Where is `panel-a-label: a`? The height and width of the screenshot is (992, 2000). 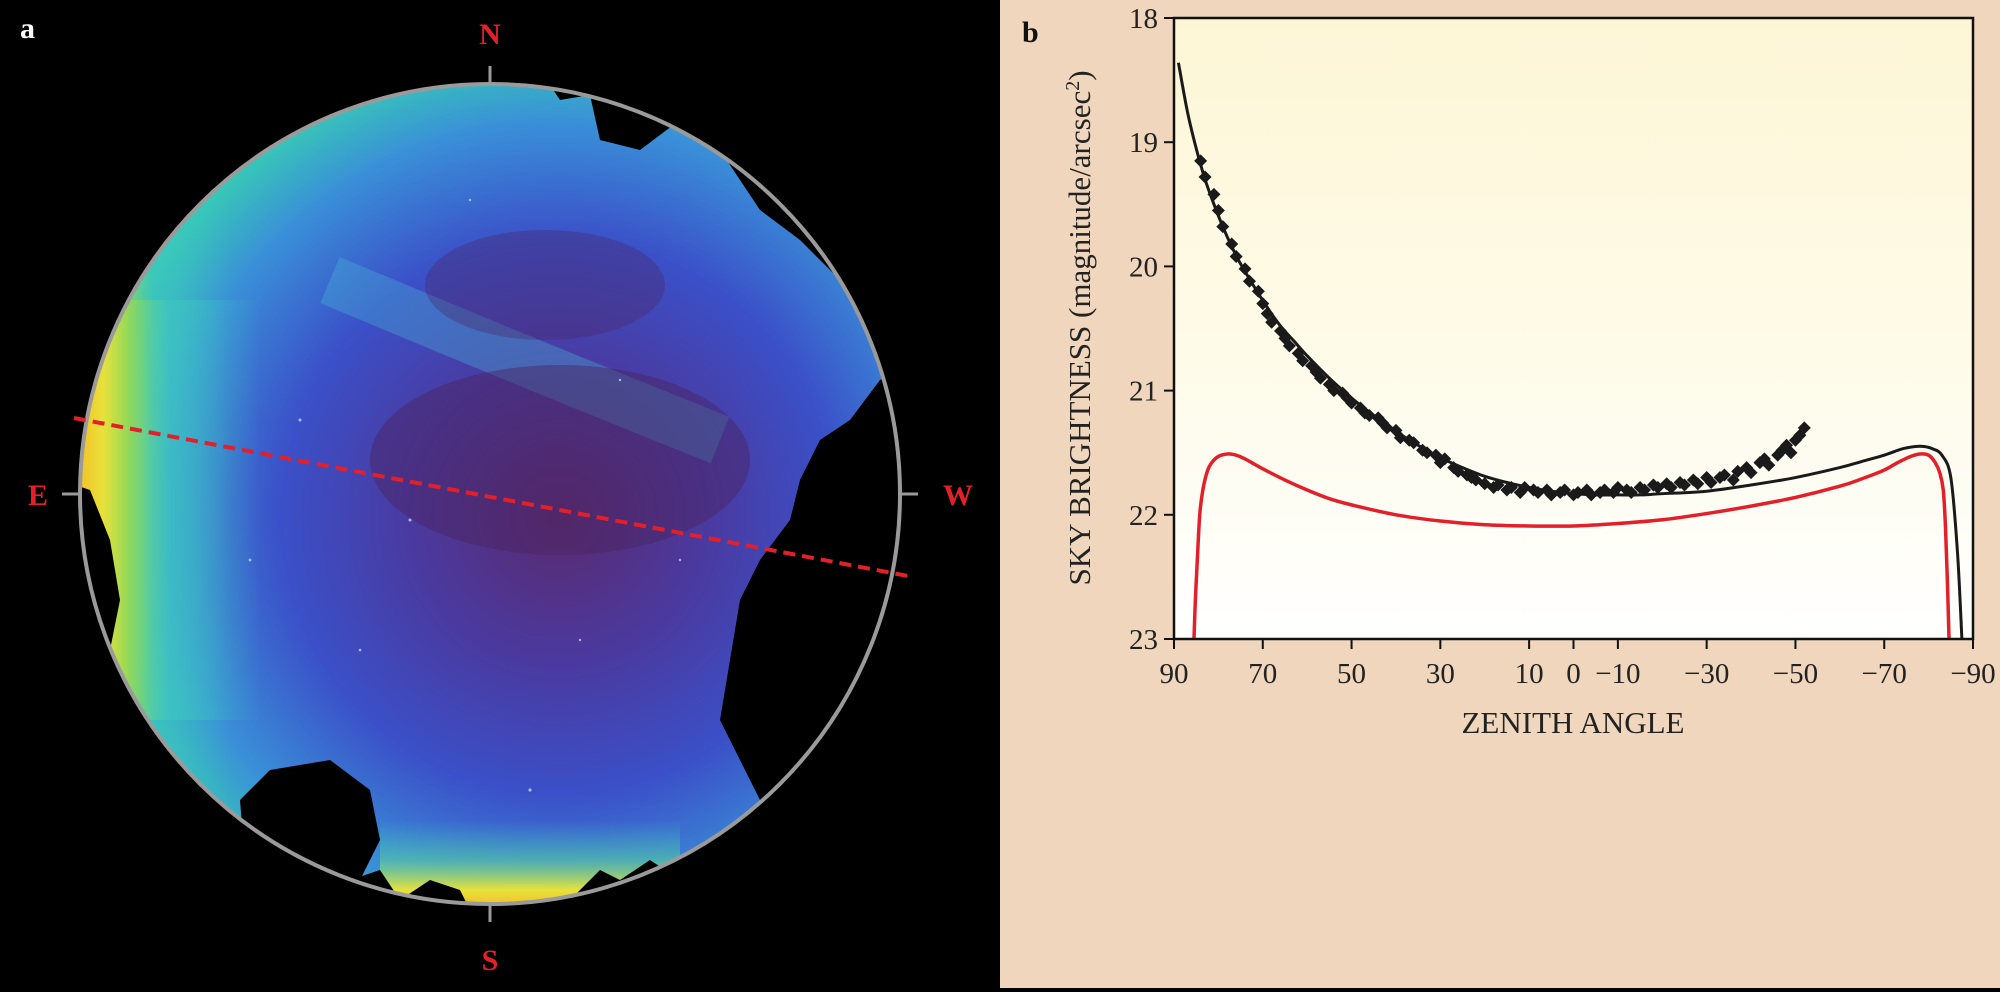
panel-a-label: a is located at coordinates (27, 28).